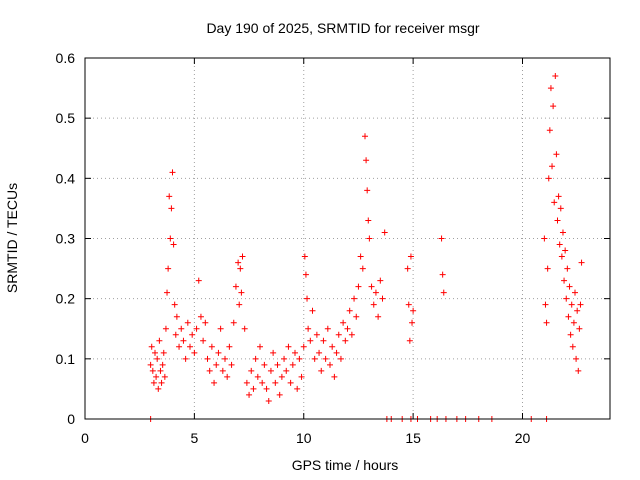 This screenshot has height=480, width=640. What do you see at coordinates (305, 438) in the screenshot?
I see `x-tick-labels: 0 5 10 15 20` at bounding box center [305, 438].